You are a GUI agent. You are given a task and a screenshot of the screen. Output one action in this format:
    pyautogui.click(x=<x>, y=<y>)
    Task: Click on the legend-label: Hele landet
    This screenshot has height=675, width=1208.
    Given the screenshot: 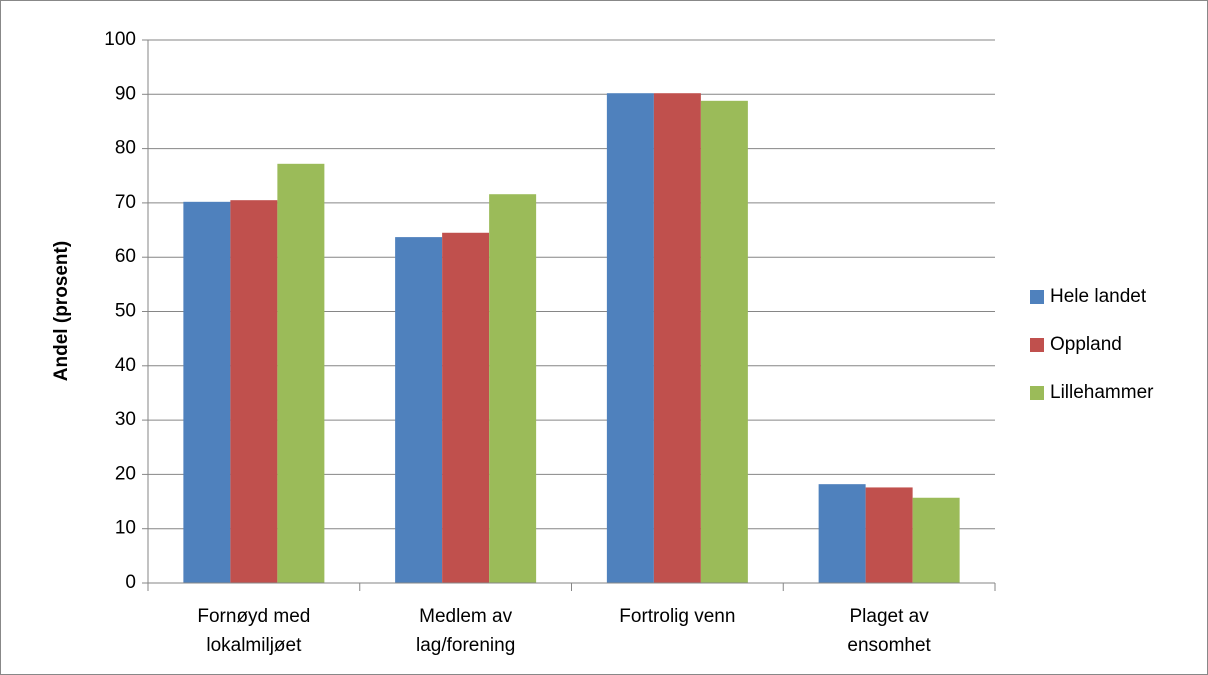 What is the action you would take?
    pyautogui.click(x=1098, y=296)
    